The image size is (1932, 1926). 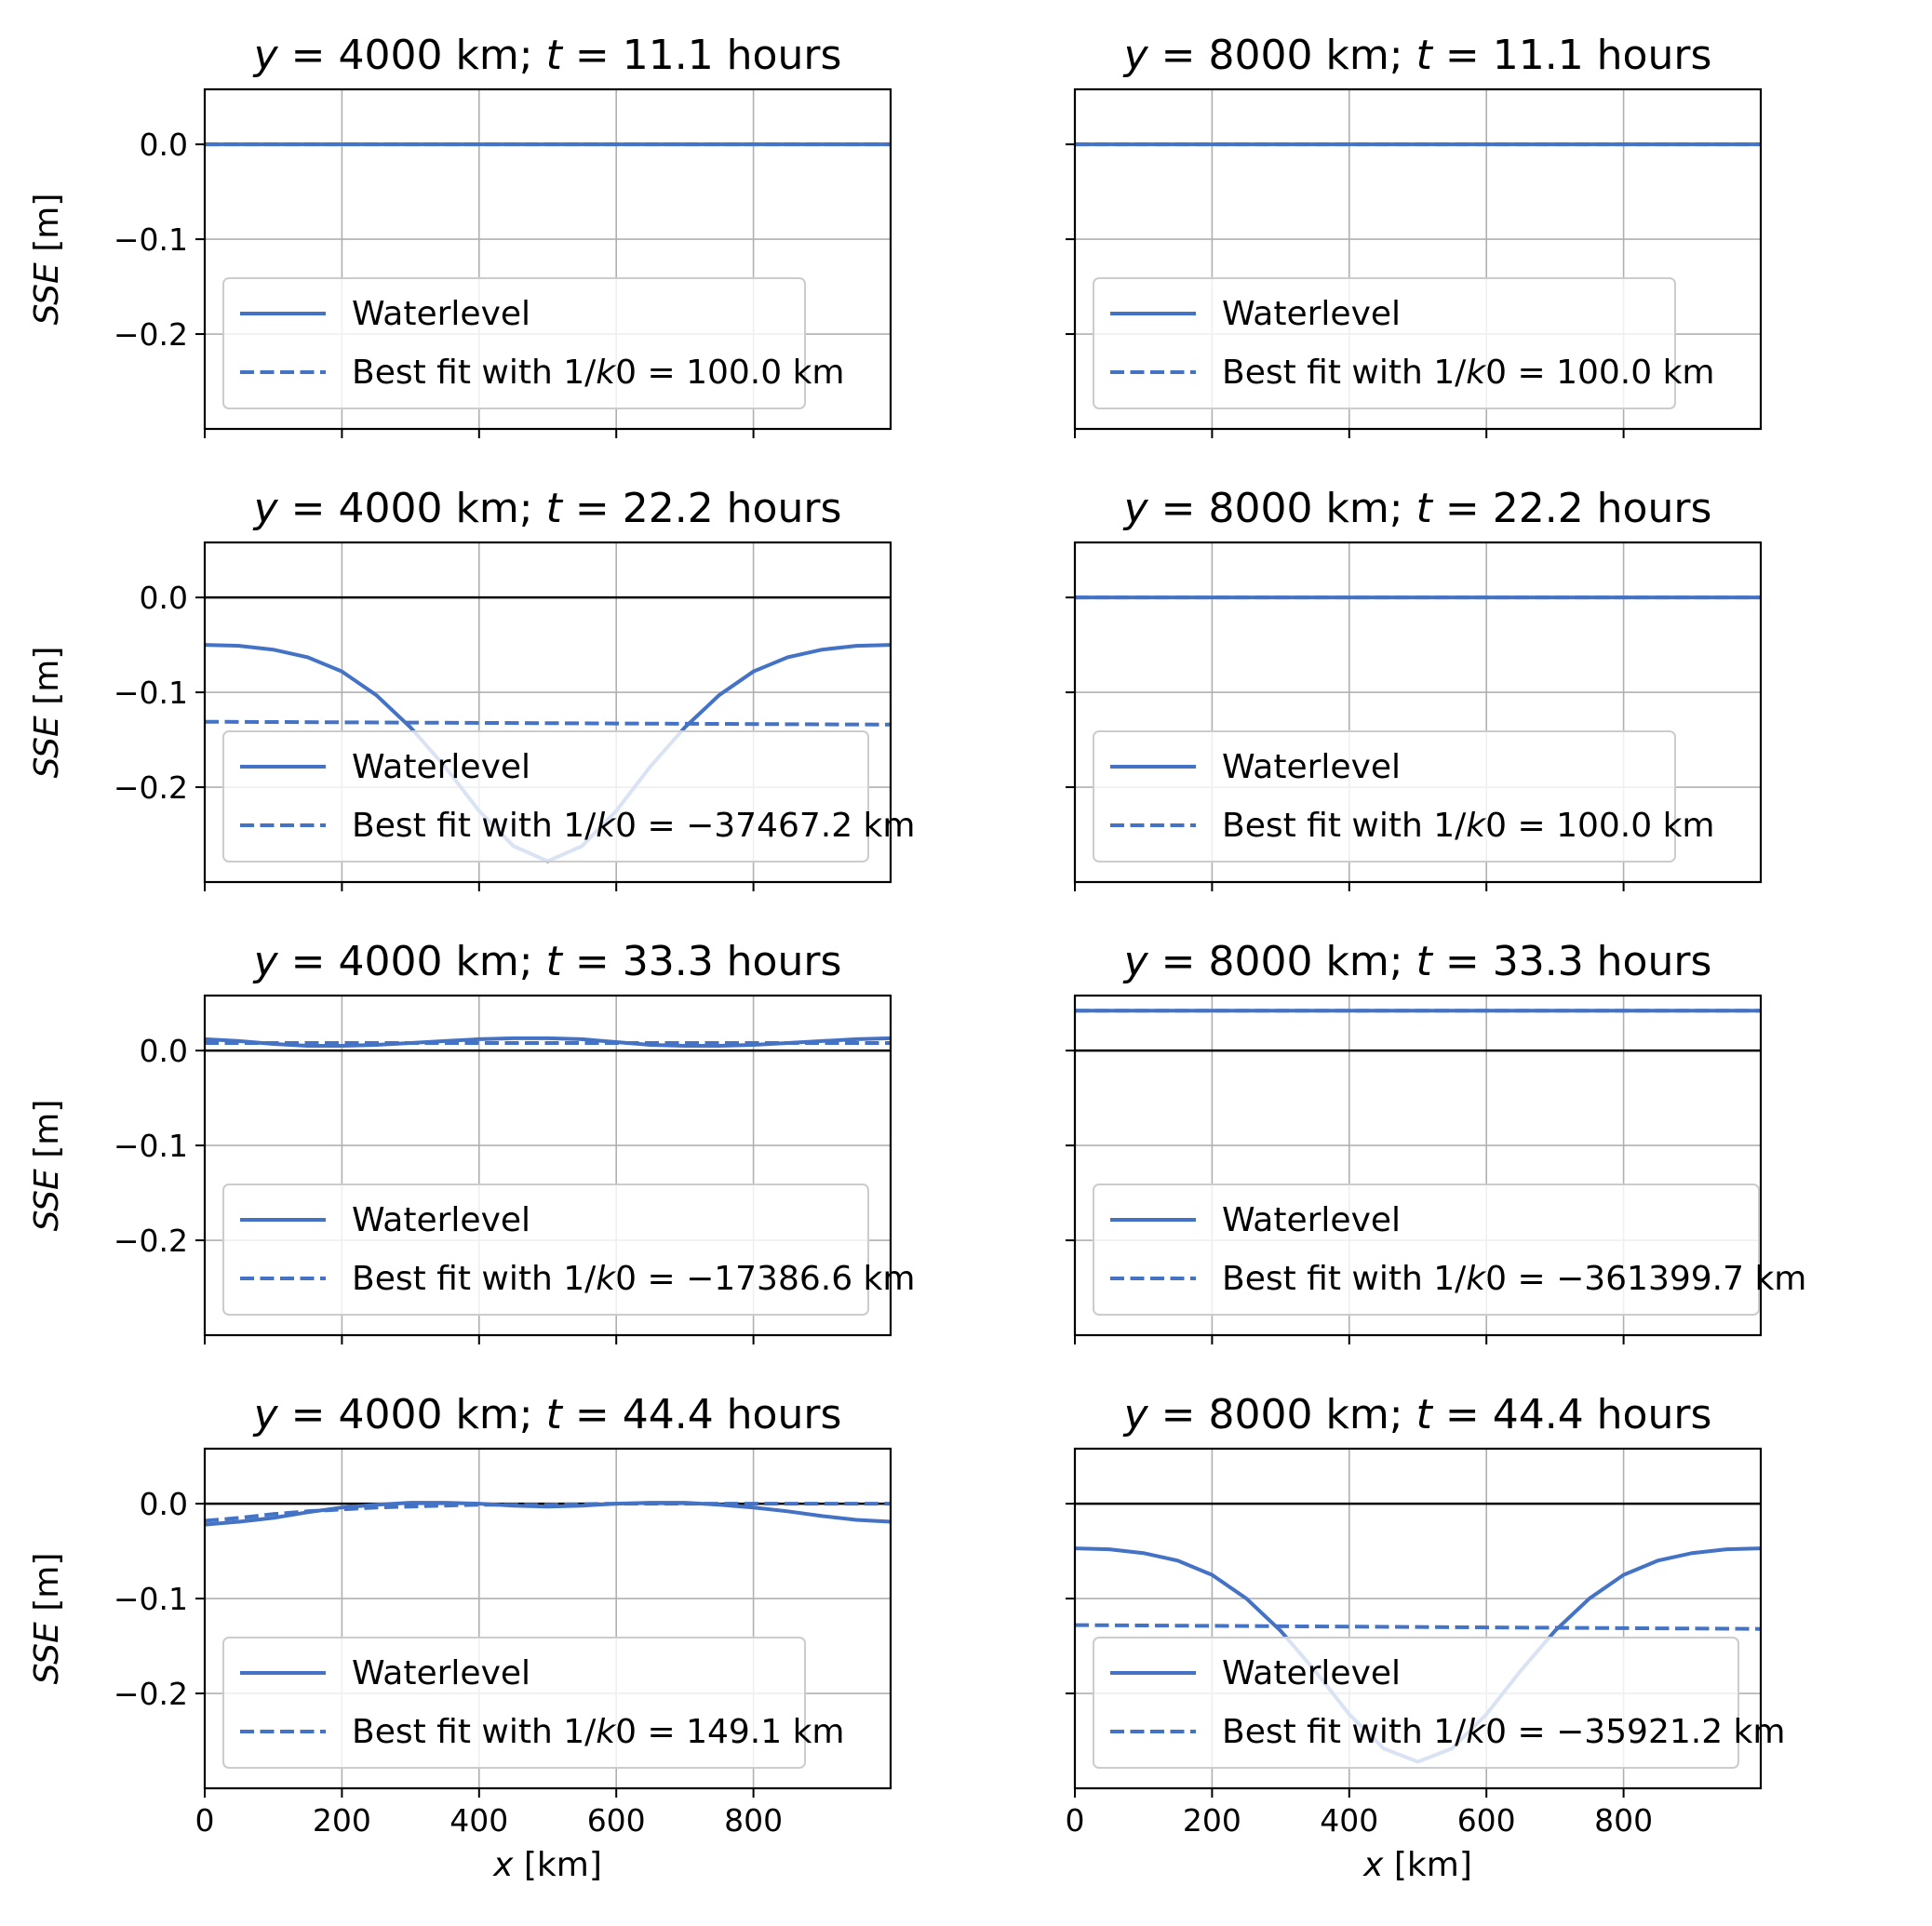 What do you see at coordinates (151, 693) in the screenshot?
I see `panel-3-ytick-label-1: −0.1` at bounding box center [151, 693].